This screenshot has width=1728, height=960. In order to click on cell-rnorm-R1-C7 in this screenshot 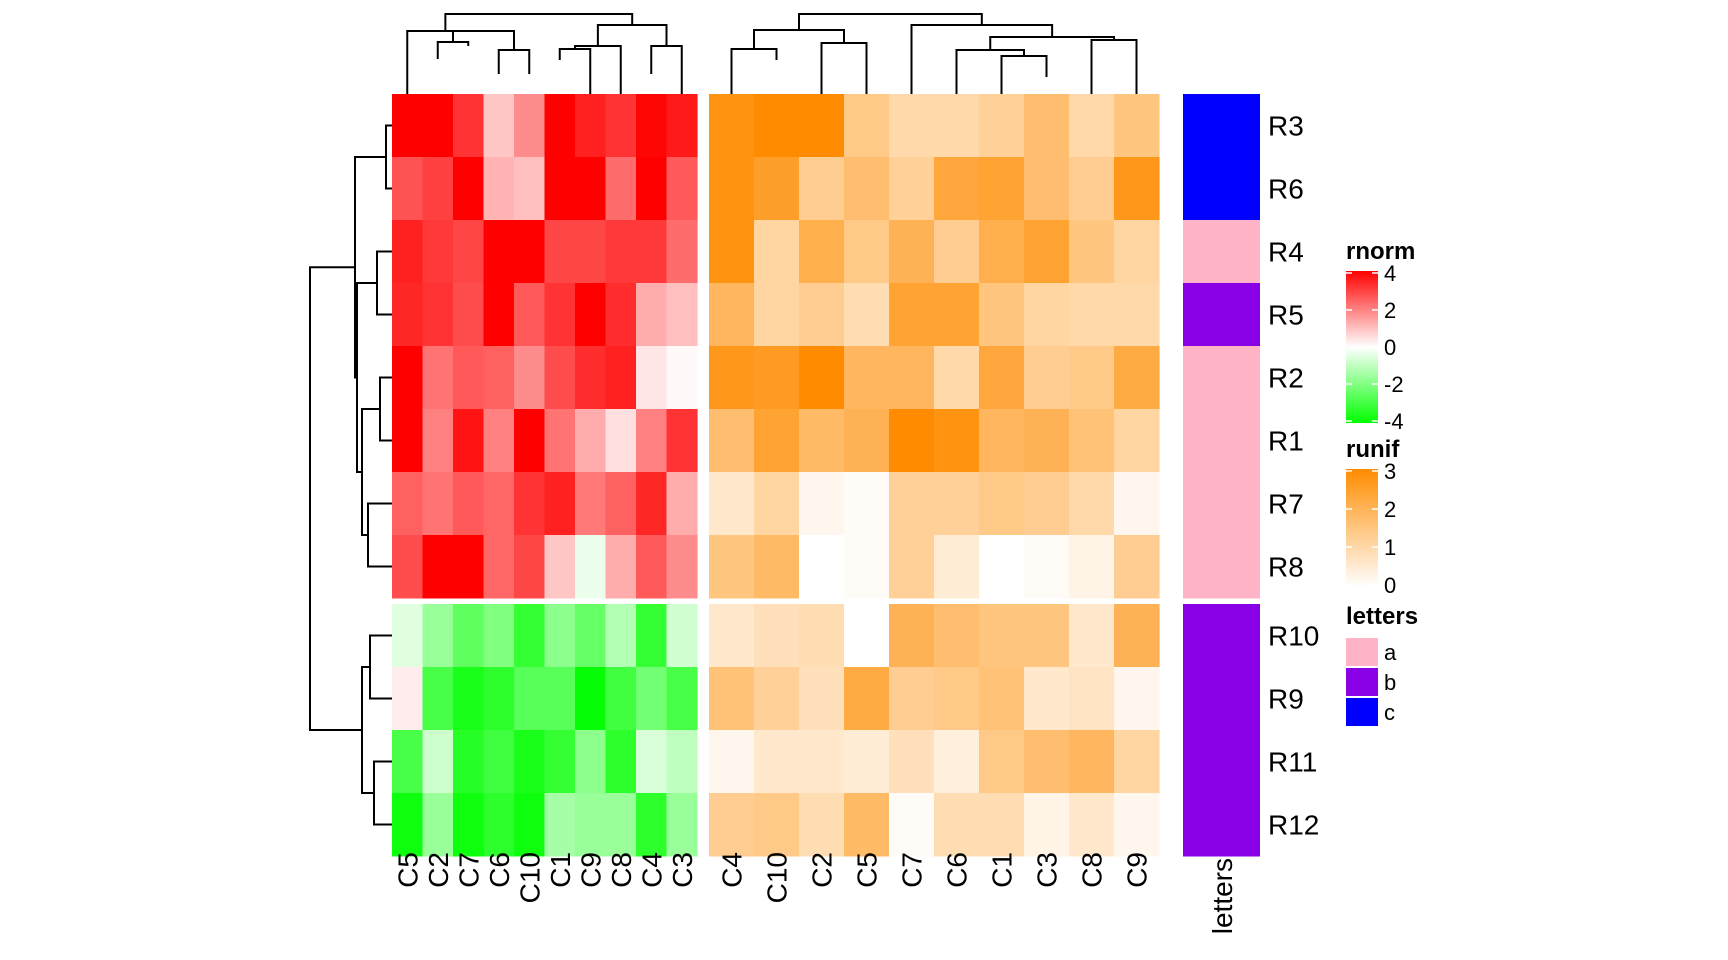, I will do `click(469, 441)`.